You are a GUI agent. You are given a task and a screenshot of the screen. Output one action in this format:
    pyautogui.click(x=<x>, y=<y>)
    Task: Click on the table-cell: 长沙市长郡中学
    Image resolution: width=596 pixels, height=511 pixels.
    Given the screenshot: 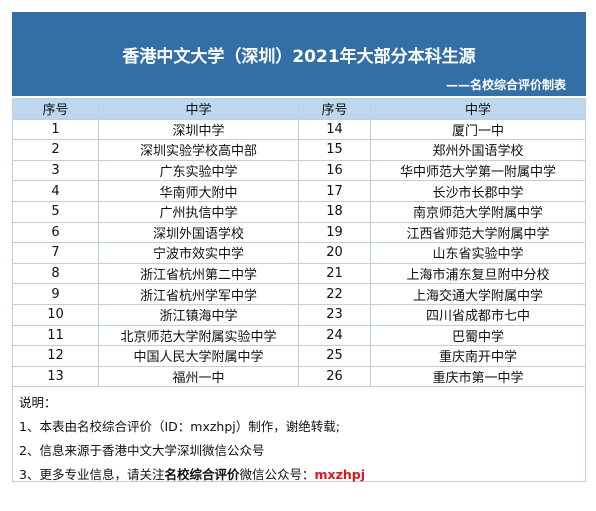 What is the action you would take?
    pyautogui.click(x=478, y=191)
    